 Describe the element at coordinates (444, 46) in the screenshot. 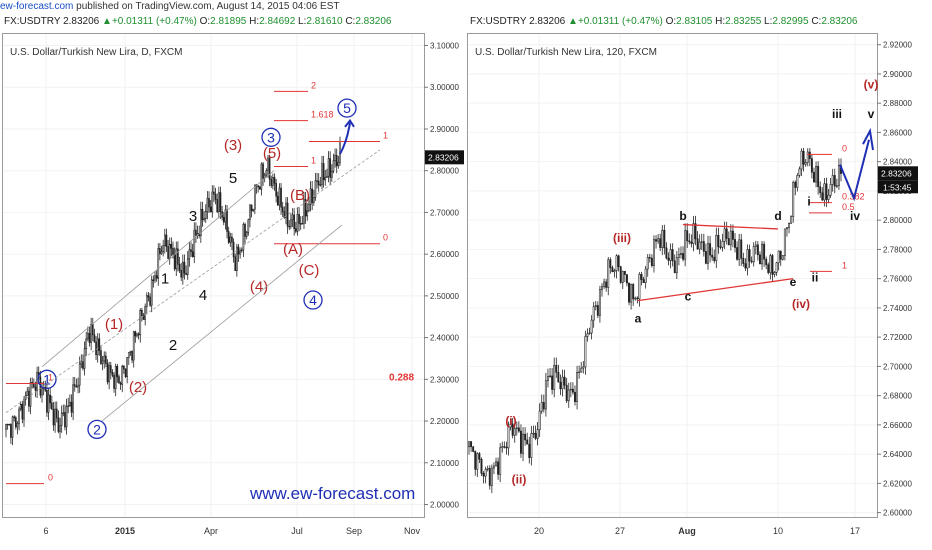

I see `y-tick-label: 3.10000` at that location.